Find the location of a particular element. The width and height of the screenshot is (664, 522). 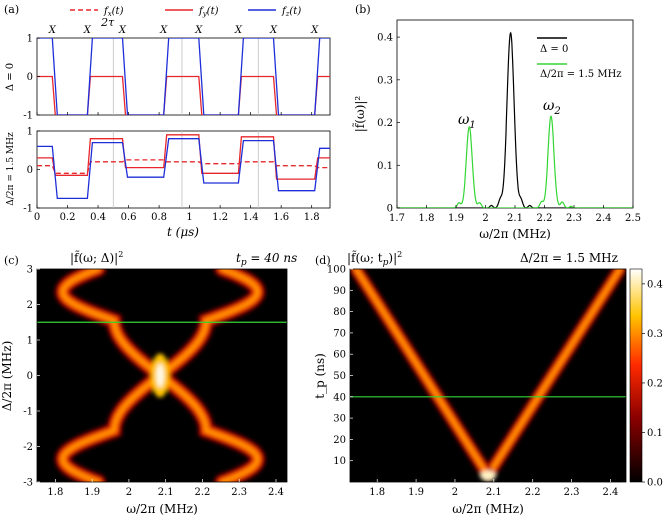

colorbar-tick-label: 0.2 is located at coordinates (655, 383).